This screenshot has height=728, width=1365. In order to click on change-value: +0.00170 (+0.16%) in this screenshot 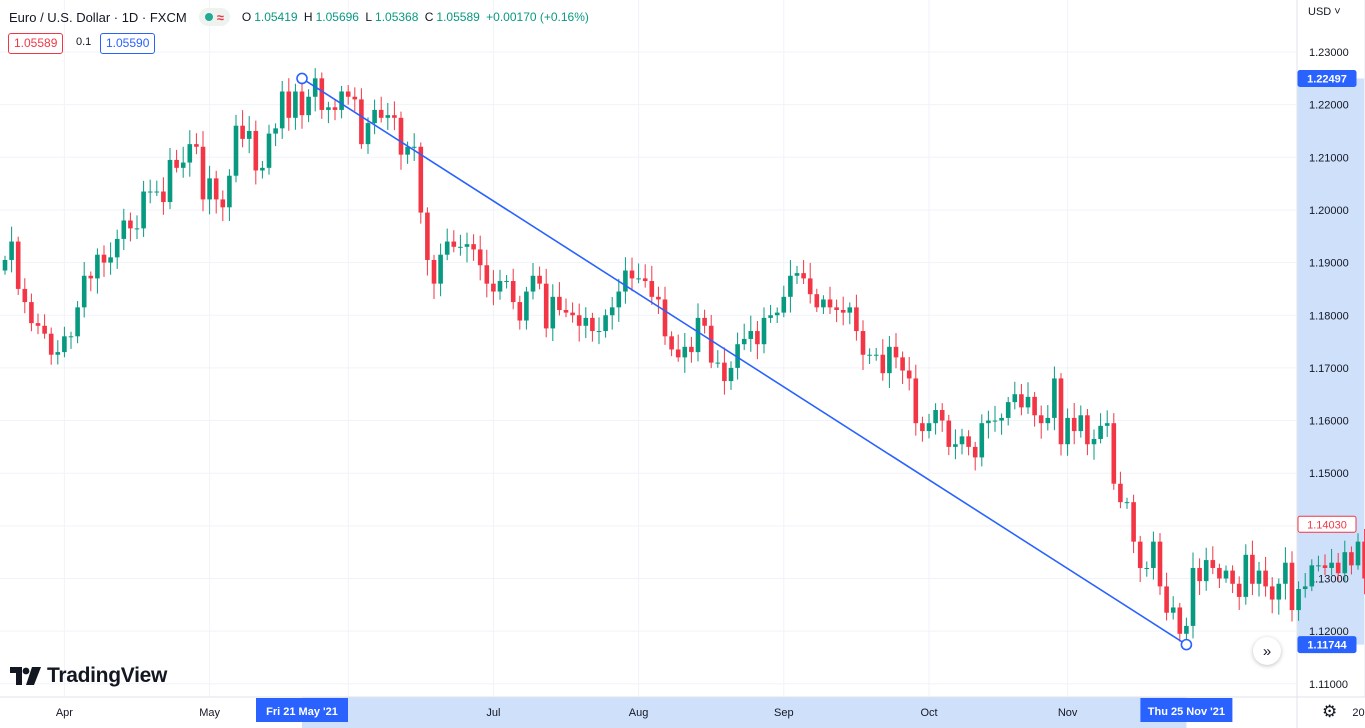, I will do `click(537, 17)`.